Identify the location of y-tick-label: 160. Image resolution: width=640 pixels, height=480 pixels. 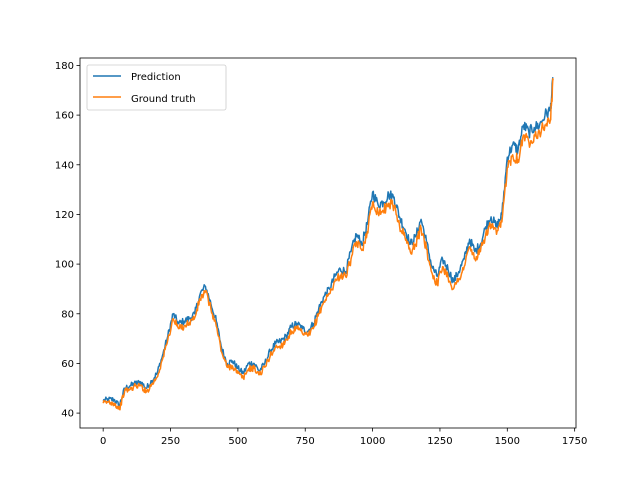
(64, 116).